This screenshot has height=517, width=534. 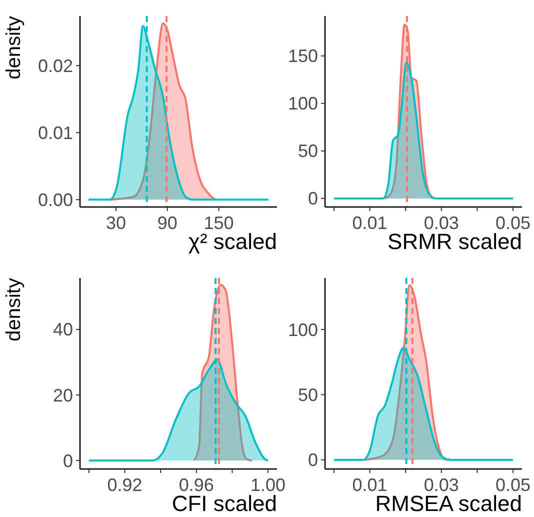 What do you see at coordinates (370, 223) in the screenshot?
I see `x-tick-label: 0.01` at bounding box center [370, 223].